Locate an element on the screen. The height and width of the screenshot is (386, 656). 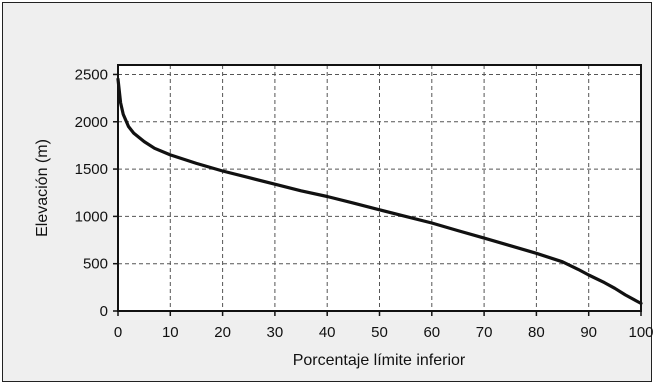
y-tick-label: 2000 is located at coordinates (91, 122).